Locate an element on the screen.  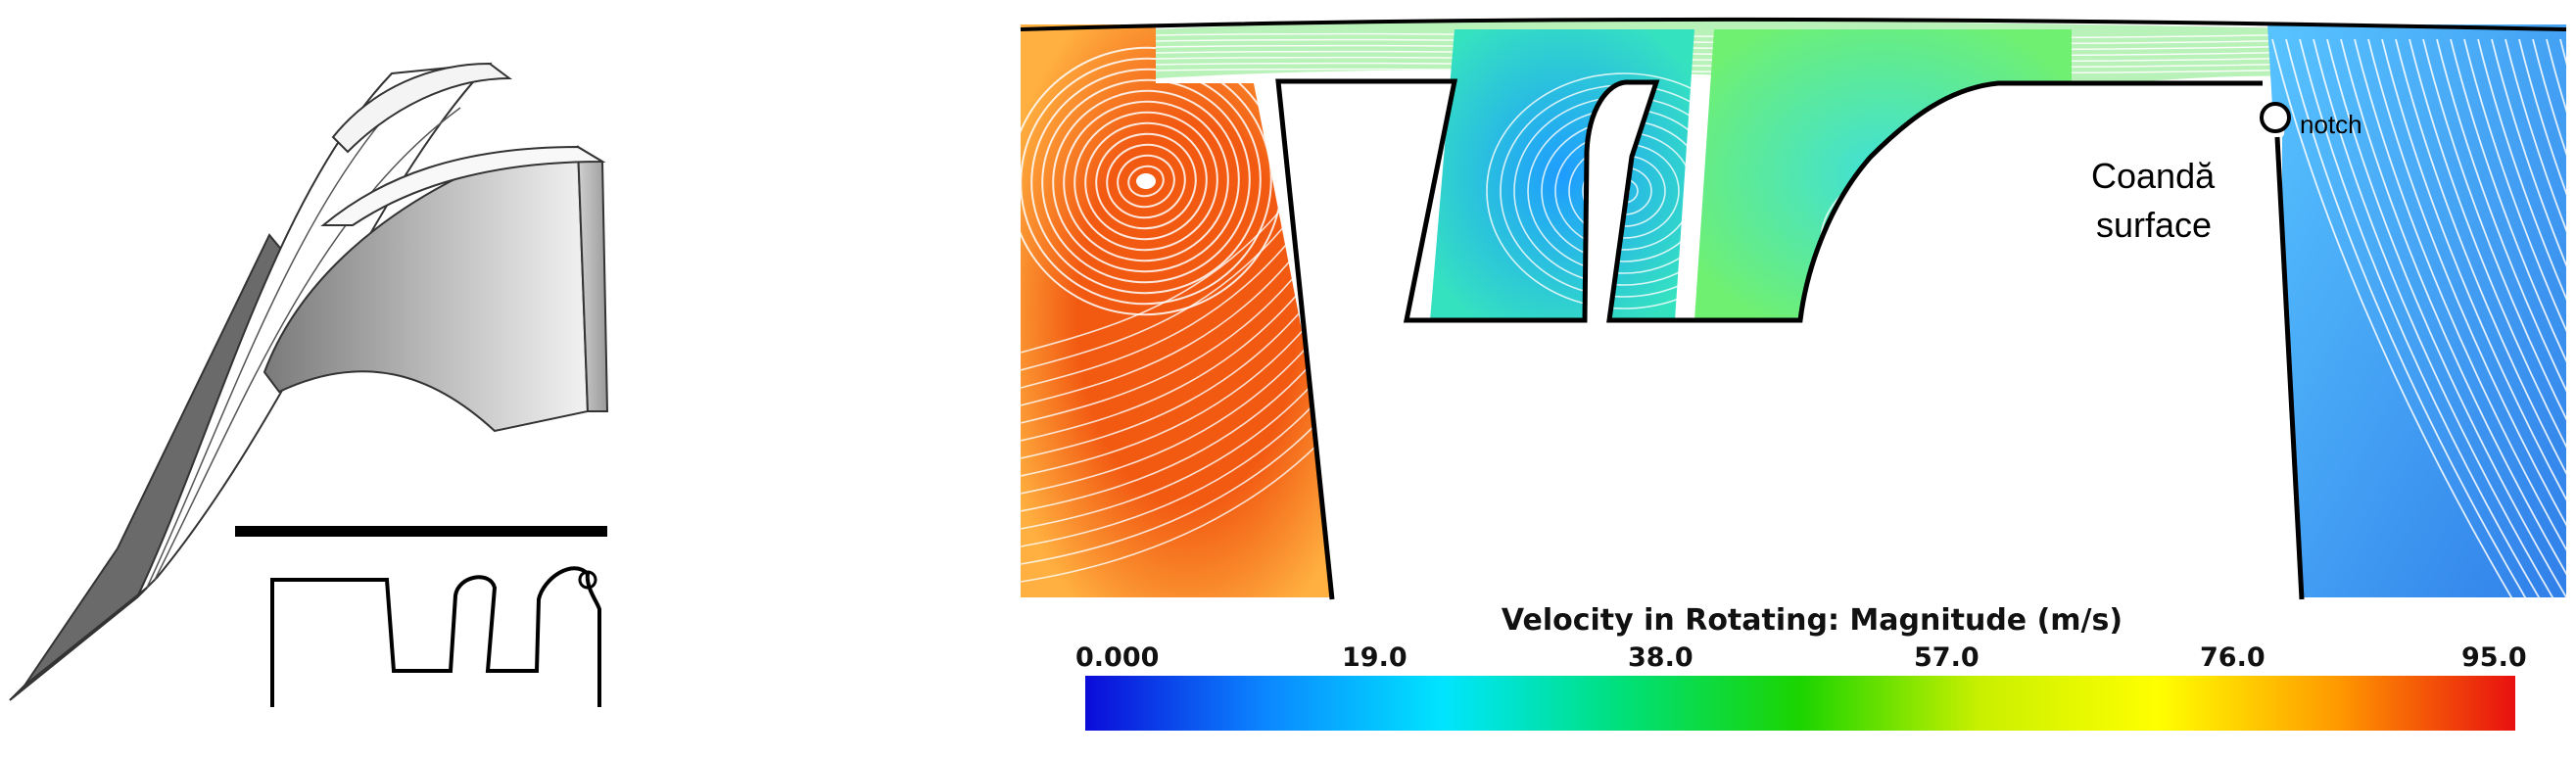
notch-label: notch is located at coordinates (2331, 124).